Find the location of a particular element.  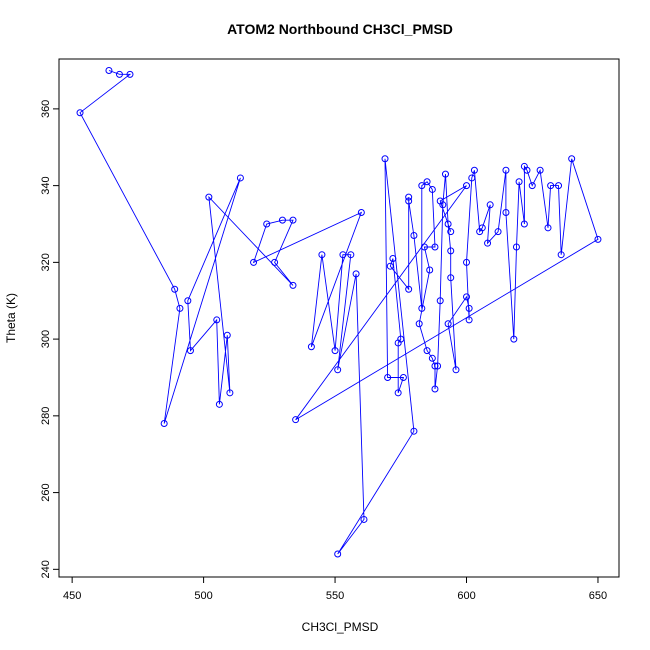

x-tick-label: 600 is located at coordinates (466, 596).